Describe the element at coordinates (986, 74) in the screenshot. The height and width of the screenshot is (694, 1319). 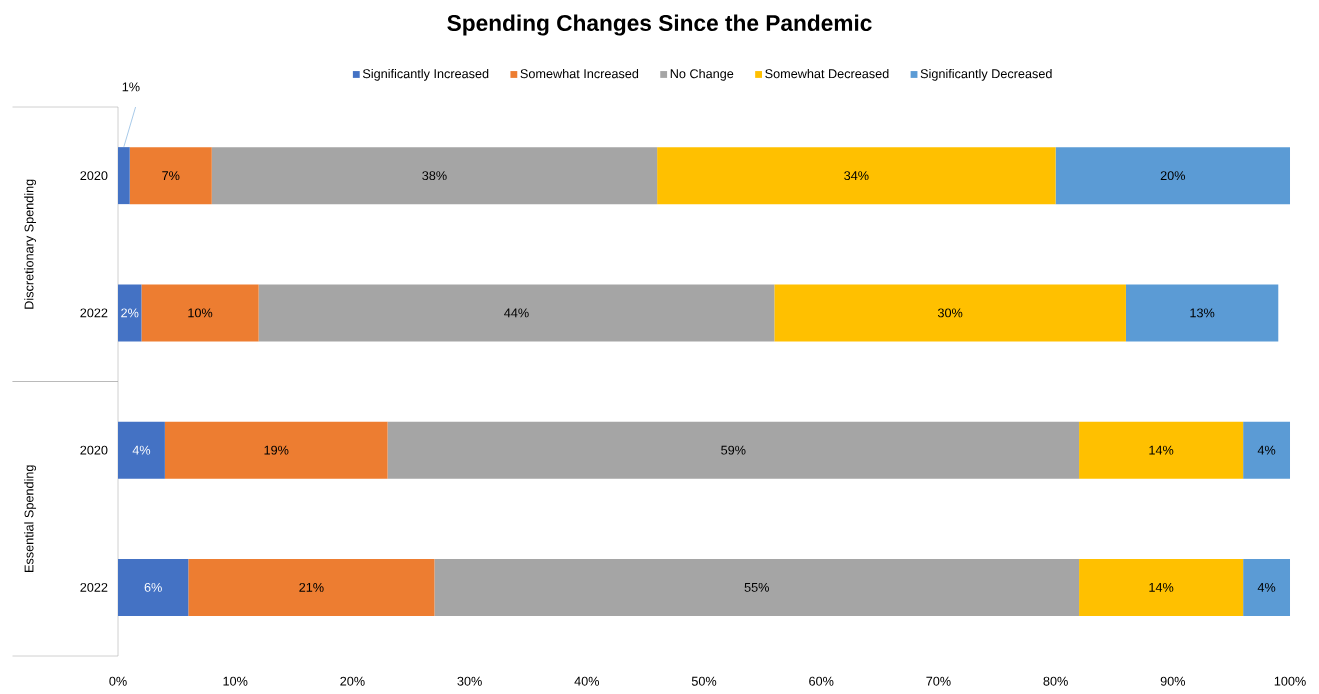
I see `legend-label: Significantly Decreased` at that location.